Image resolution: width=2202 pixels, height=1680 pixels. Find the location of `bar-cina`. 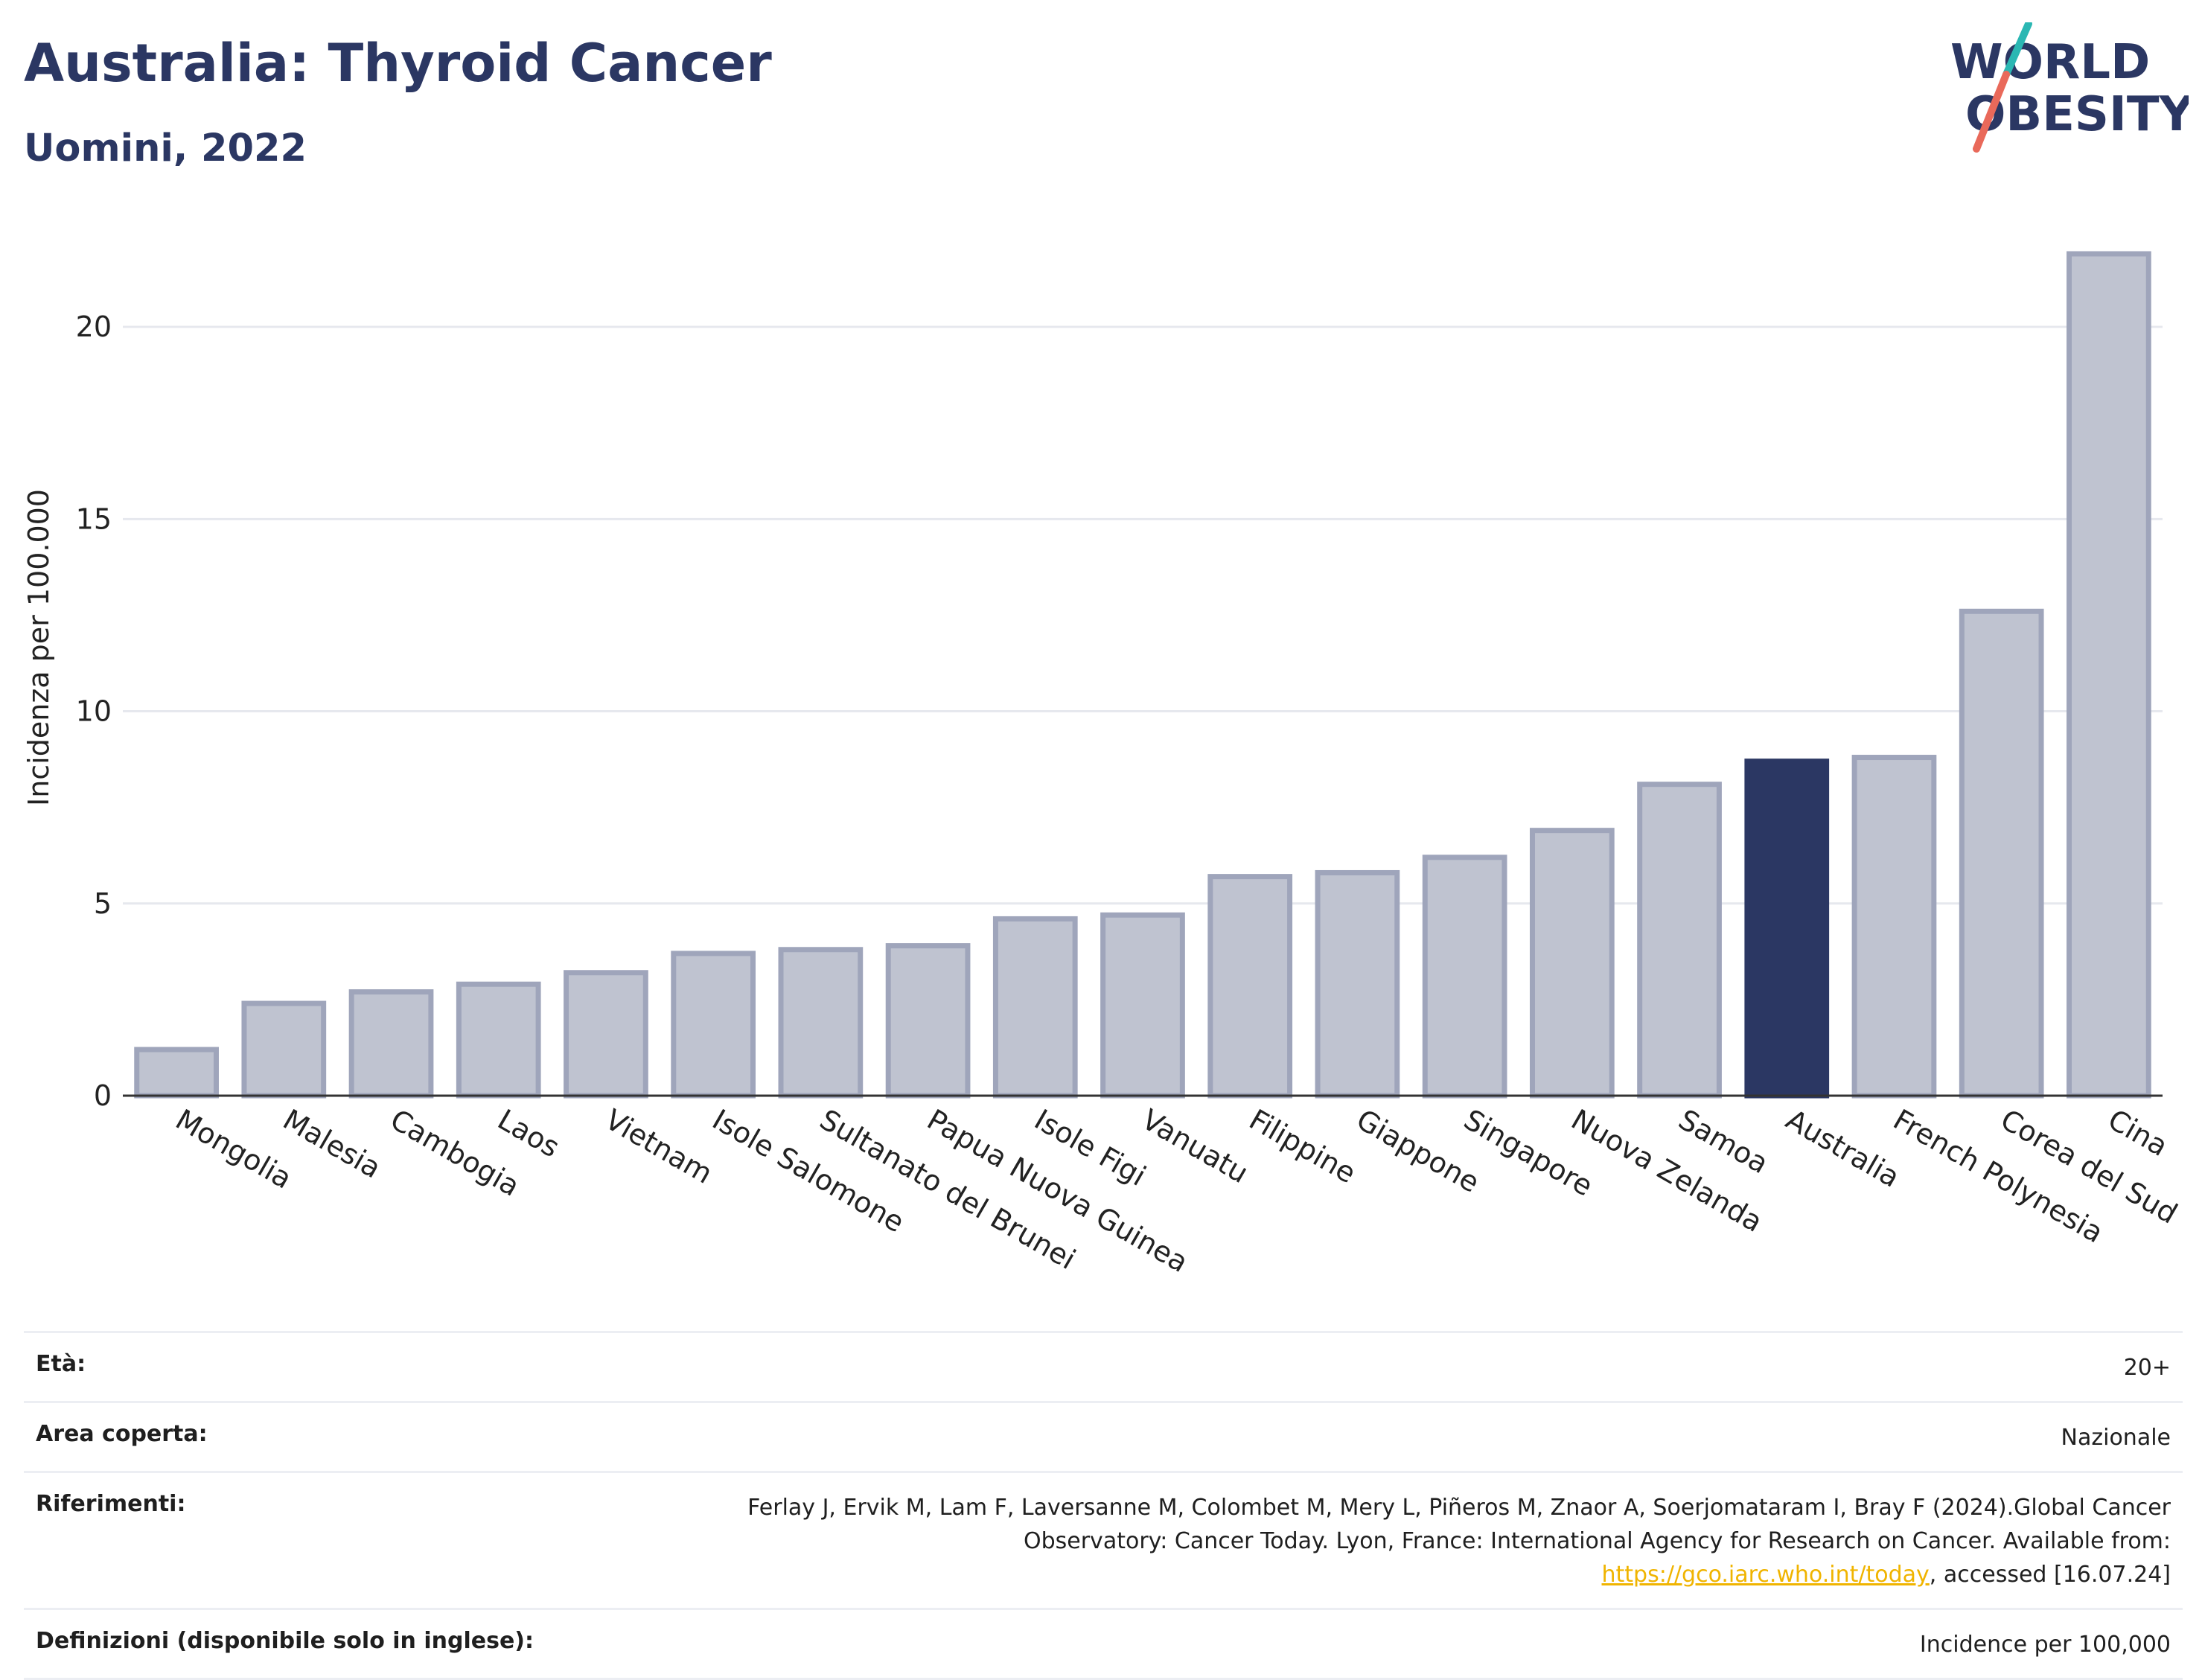

bar-cina is located at coordinates (2109, 675).